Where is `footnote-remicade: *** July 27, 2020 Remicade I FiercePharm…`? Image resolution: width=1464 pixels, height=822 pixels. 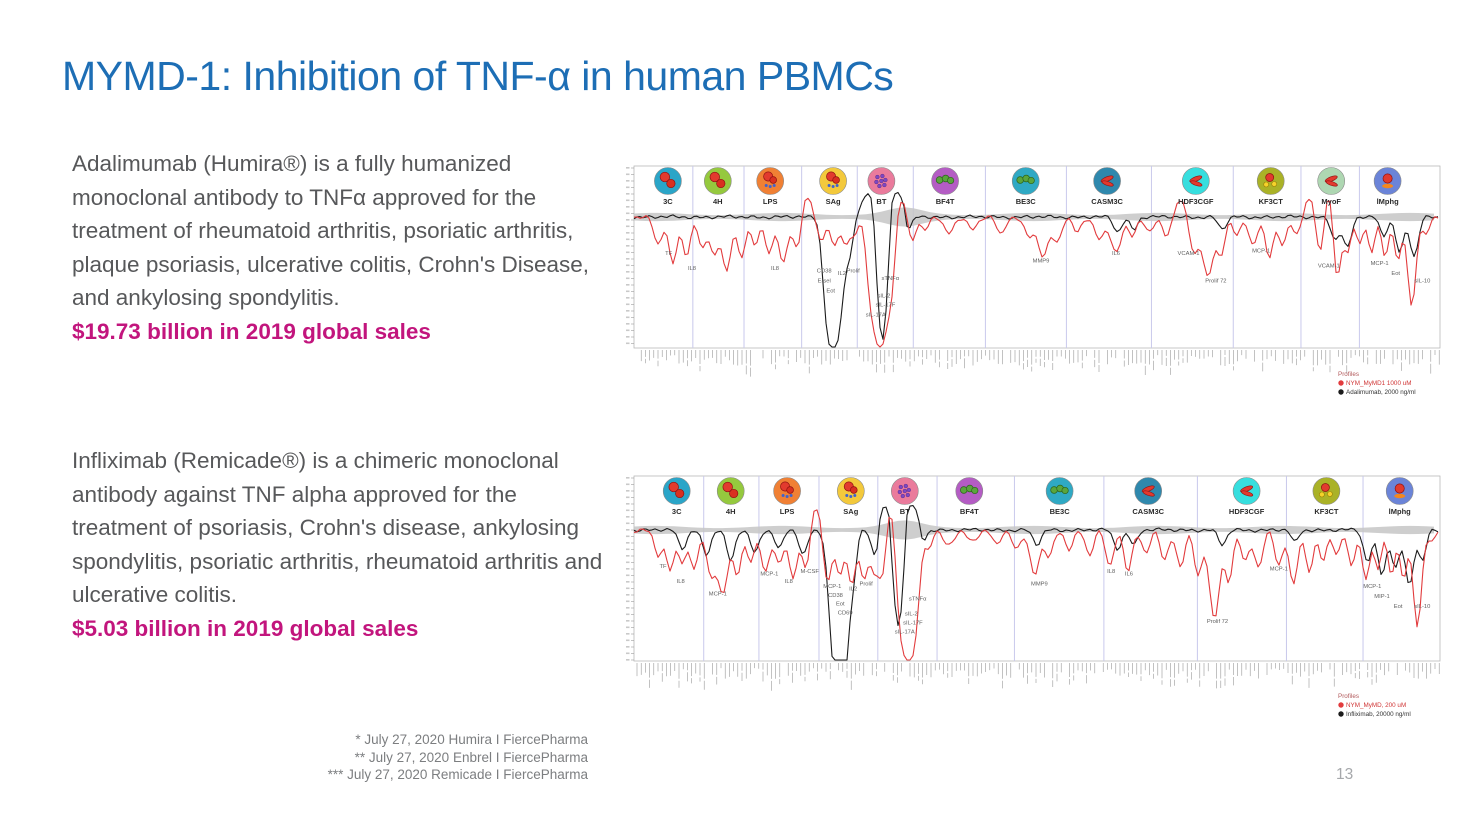
footnote-remicade: *** July 27, 2020 Remicade I FiercePharm… is located at coordinates (457, 774).